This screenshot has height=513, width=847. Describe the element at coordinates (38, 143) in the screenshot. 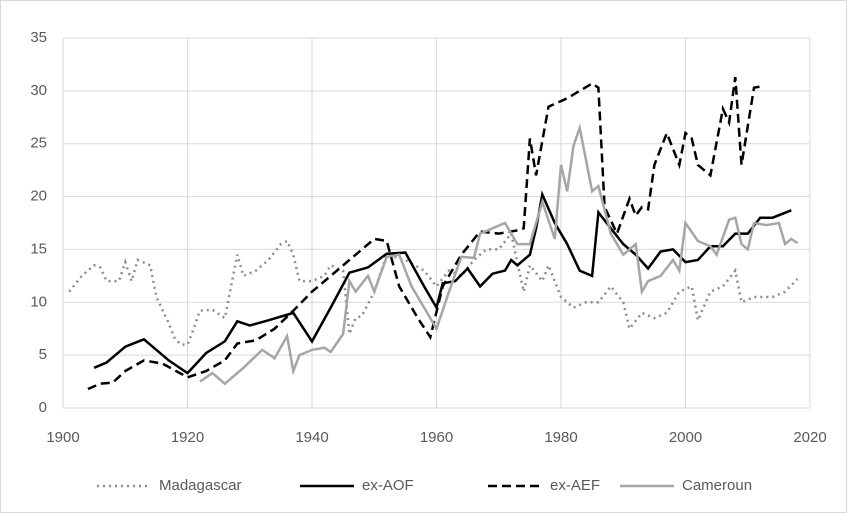

I see `y-tick-label: 25` at that location.